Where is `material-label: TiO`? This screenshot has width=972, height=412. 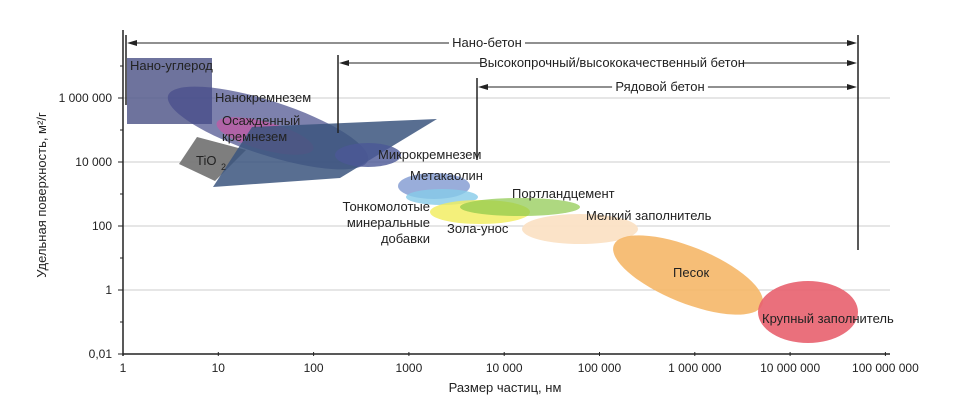 material-label: TiO is located at coordinates (206, 160).